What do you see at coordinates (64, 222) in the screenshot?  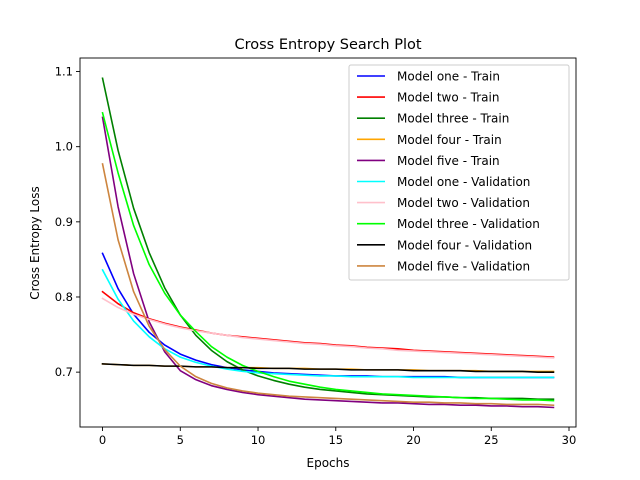 I see `y-tick-label: 0.9` at bounding box center [64, 222].